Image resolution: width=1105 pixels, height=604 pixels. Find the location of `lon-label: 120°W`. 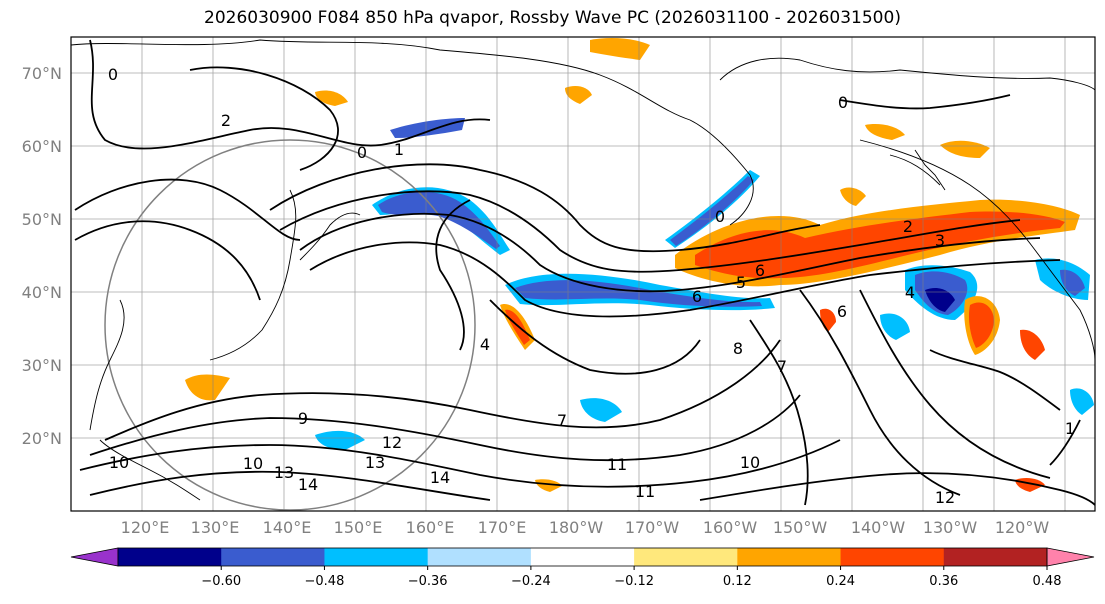

lon-label: 120°W is located at coordinates (1022, 527).